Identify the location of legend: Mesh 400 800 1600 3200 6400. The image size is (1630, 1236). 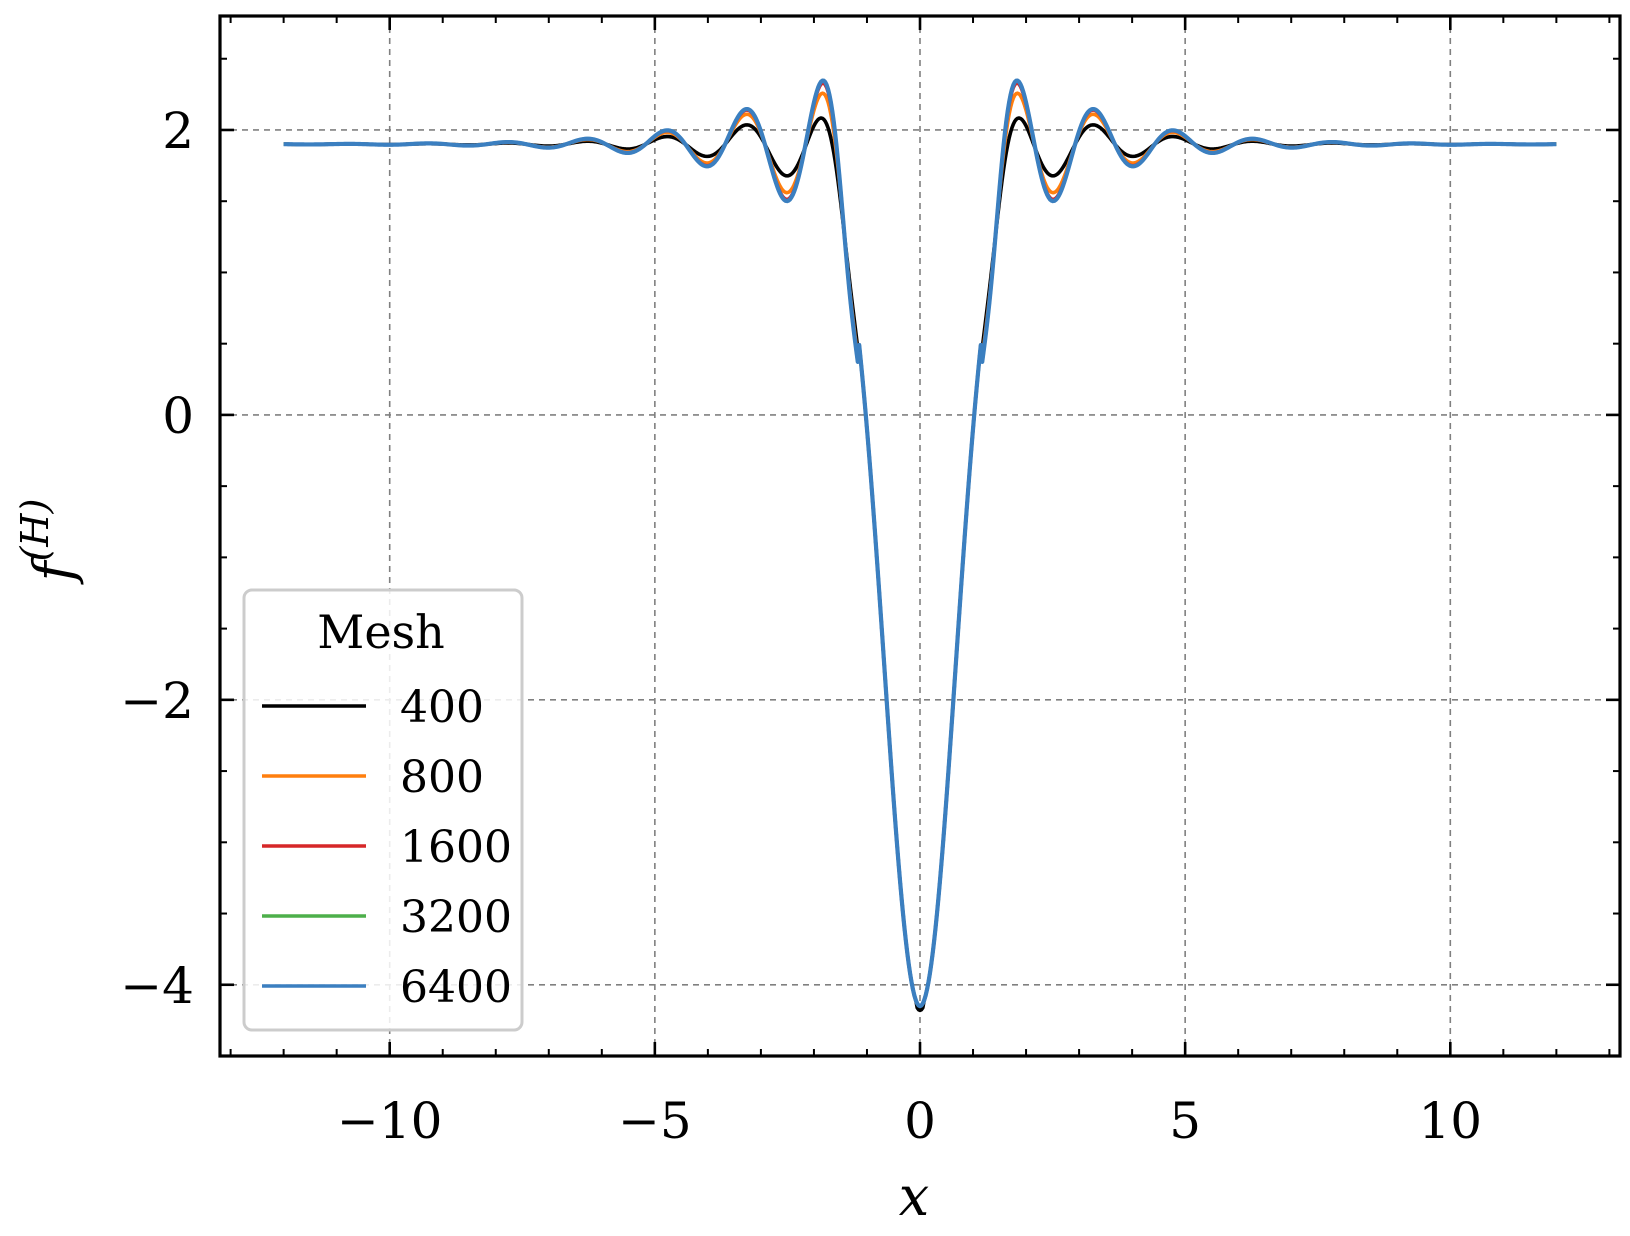
(383, 810).